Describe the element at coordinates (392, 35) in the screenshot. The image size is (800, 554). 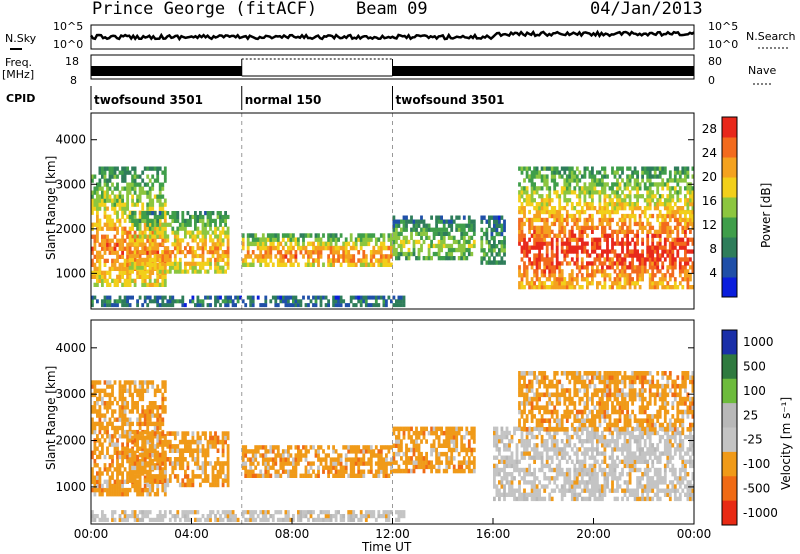
I see `nsky-series-line` at that location.